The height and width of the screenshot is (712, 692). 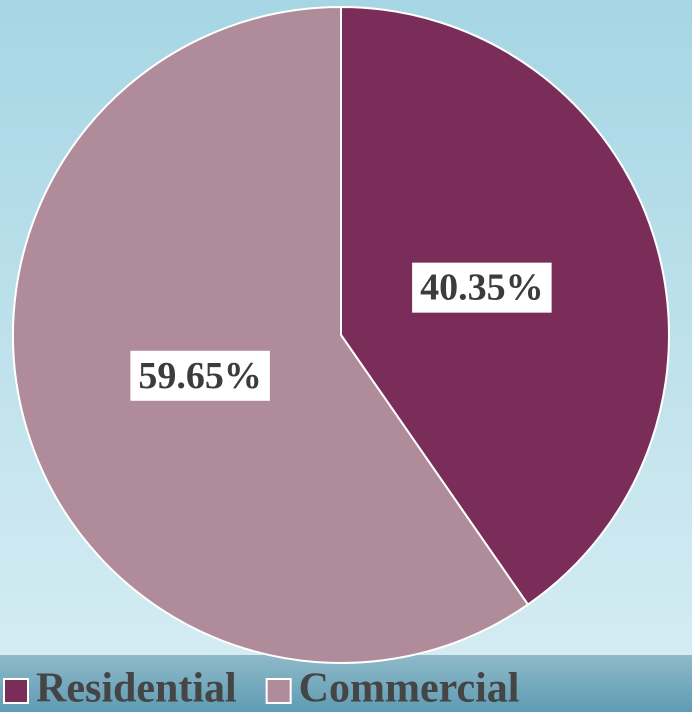 What do you see at coordinates (261, 689) in the screenshot?
I see `legend: Residential Commercial` at bounding box center [261, 689].